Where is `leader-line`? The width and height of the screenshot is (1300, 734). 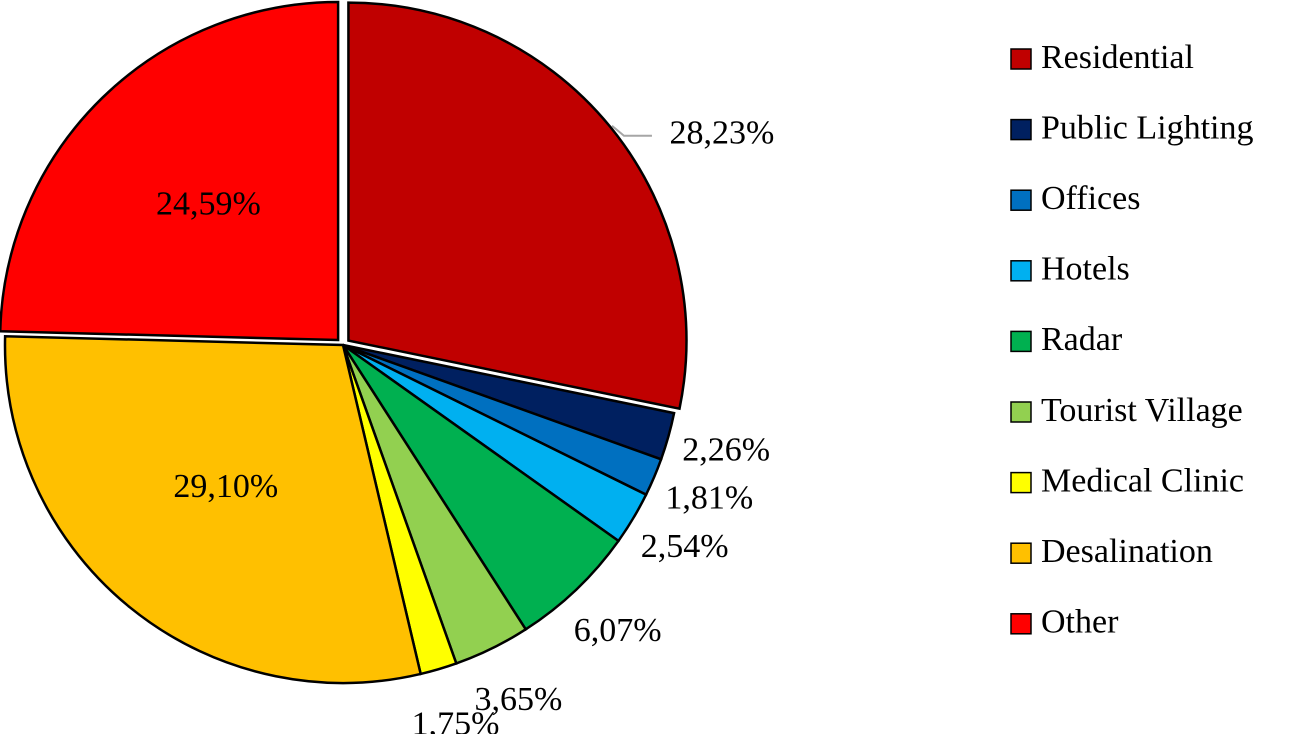
leader-line is located at coordinates (631, 130).